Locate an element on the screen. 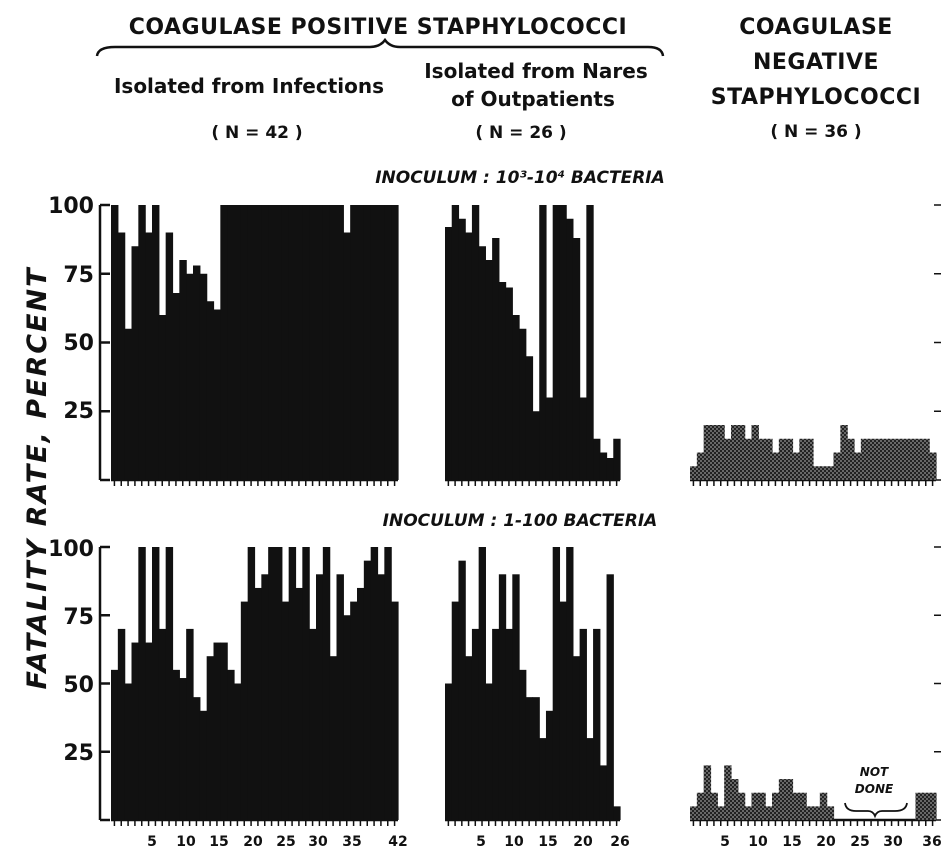 Image resolution: width=945 pixels, height=851 pixels. header-nares-line2: of Outpatients is located at coordinates (533, 99).